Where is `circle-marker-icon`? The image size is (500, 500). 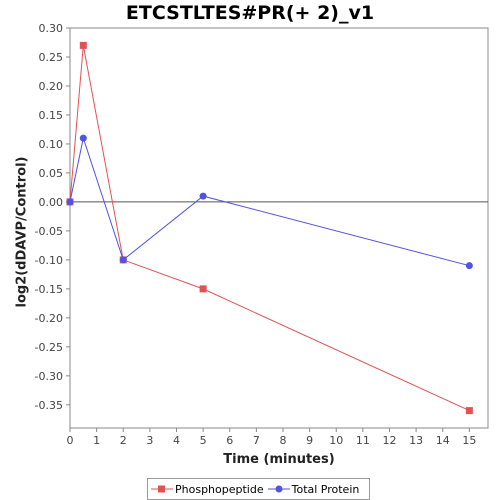
circle-marker-icon is located at coordinates (278, 489).